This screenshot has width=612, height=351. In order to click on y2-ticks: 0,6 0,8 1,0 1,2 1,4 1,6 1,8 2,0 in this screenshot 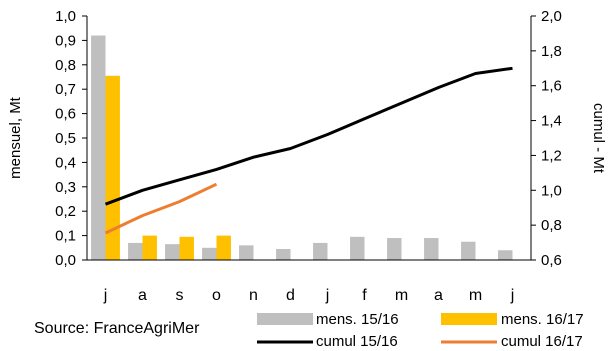, I will do `click(546, 138)`.